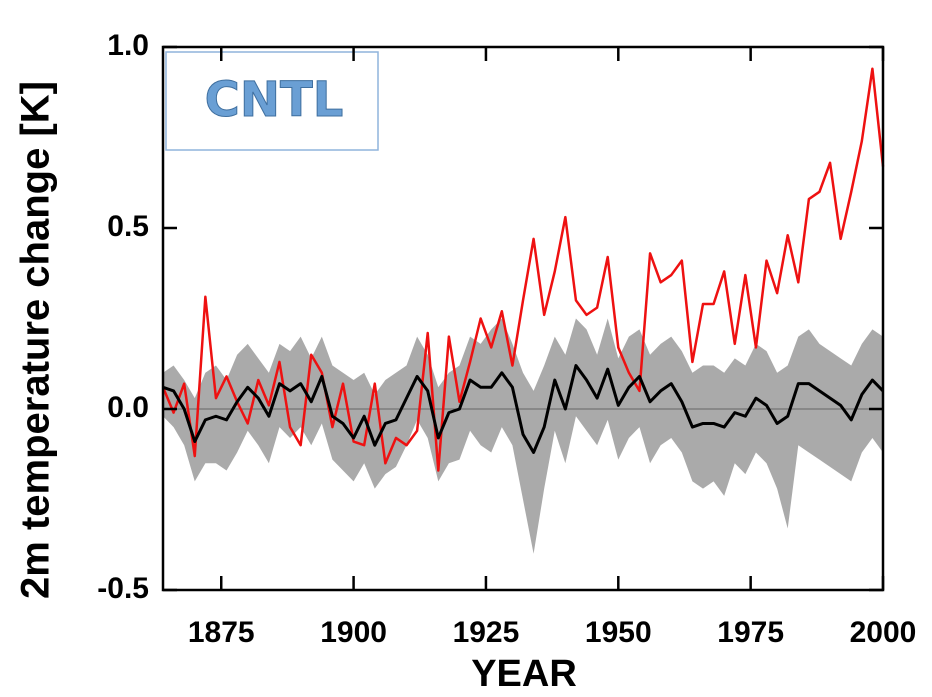 The image size is (932, 697). I want to click on x-tick-label: 2000, so click(883, 632).